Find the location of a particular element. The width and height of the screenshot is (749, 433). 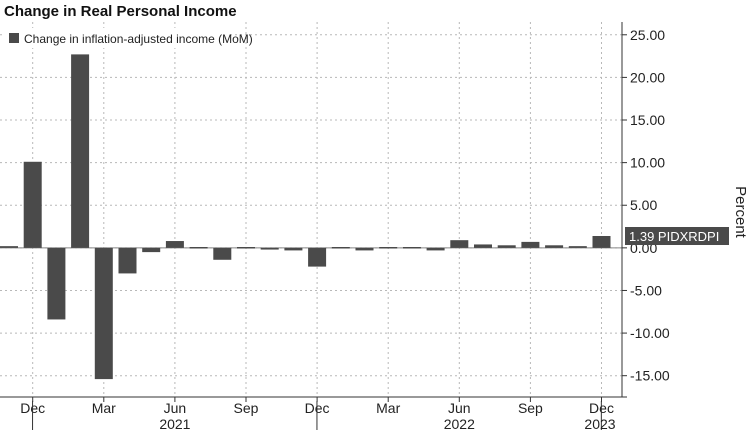

legend-swatch is located at coordinates (14, 38).